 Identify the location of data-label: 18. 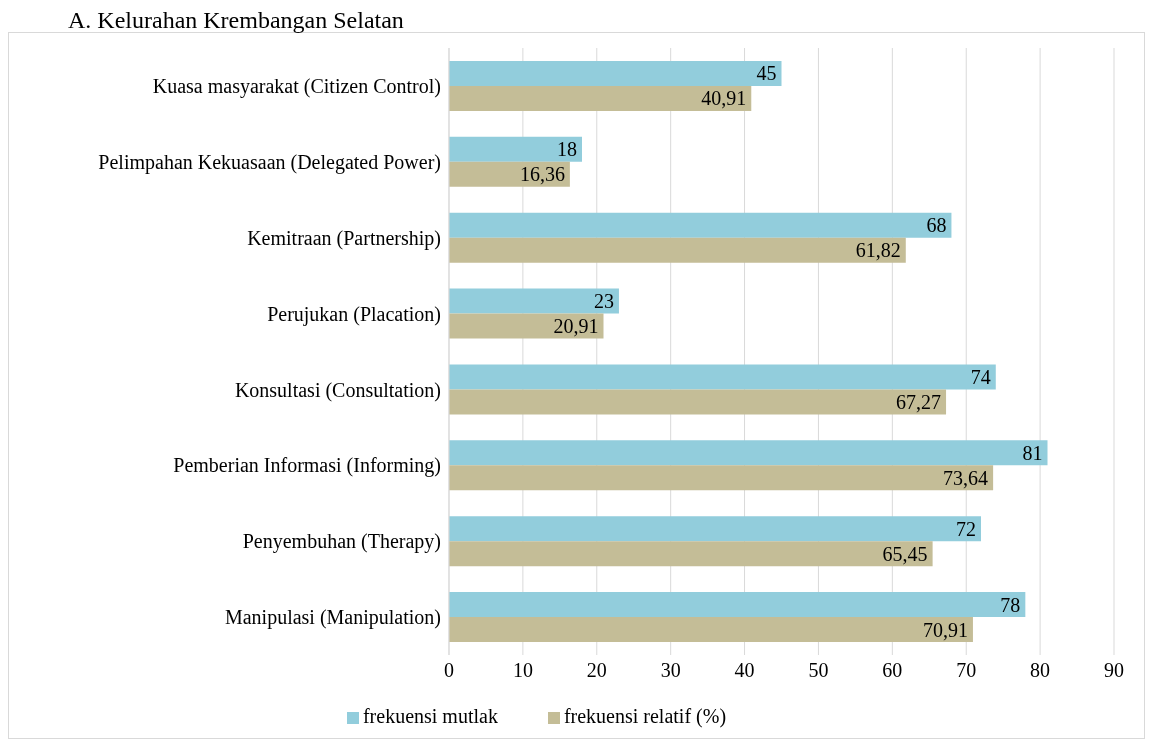
(567, 149).